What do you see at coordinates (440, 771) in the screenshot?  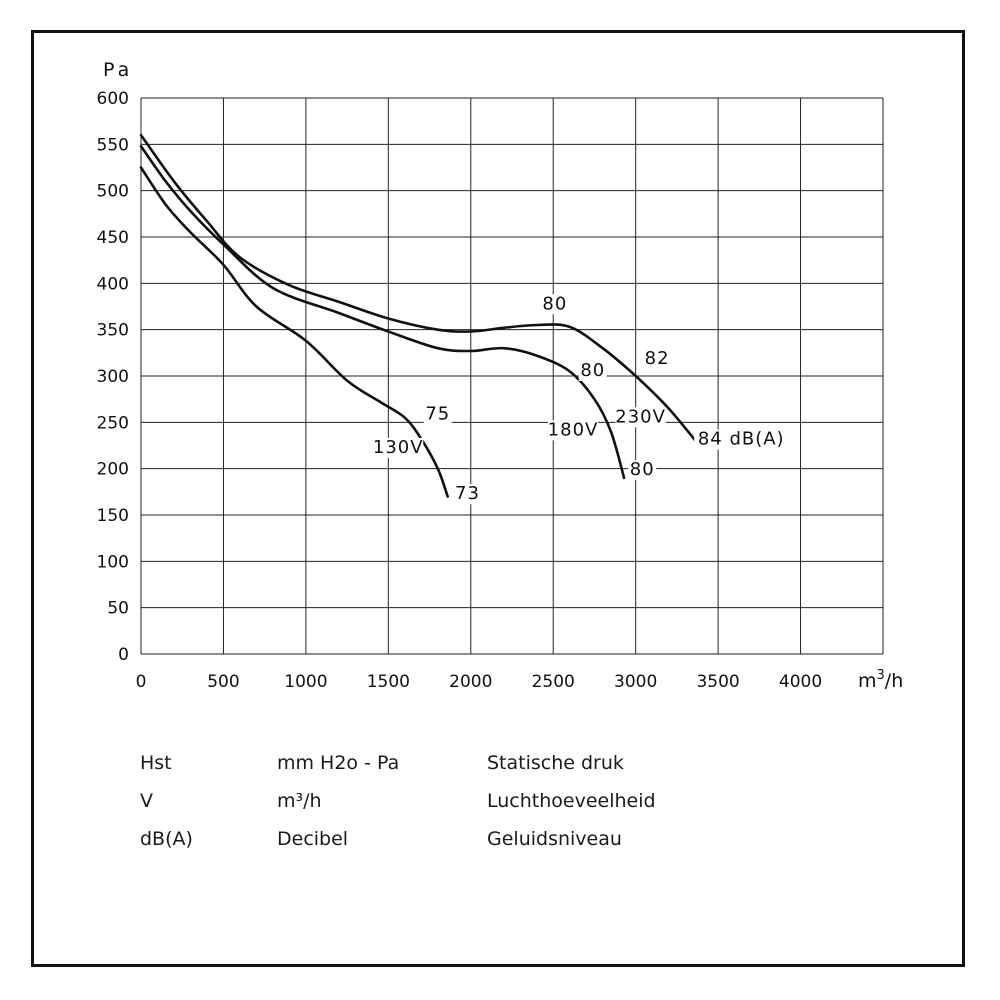 I see `legend-row: Hst mm H2o - Pa Statische druk` at bounding box center [440, 771].